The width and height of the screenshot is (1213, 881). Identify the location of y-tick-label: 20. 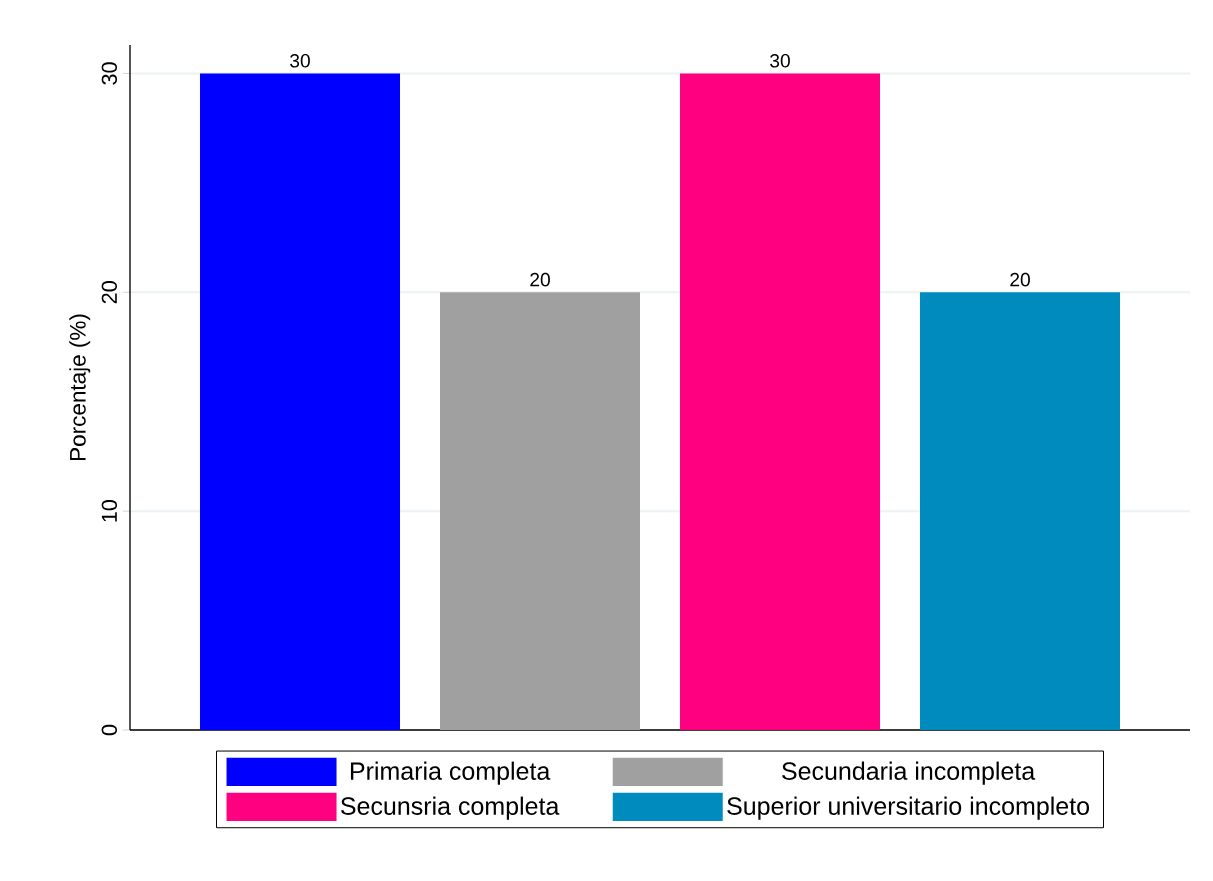
(109, 292).